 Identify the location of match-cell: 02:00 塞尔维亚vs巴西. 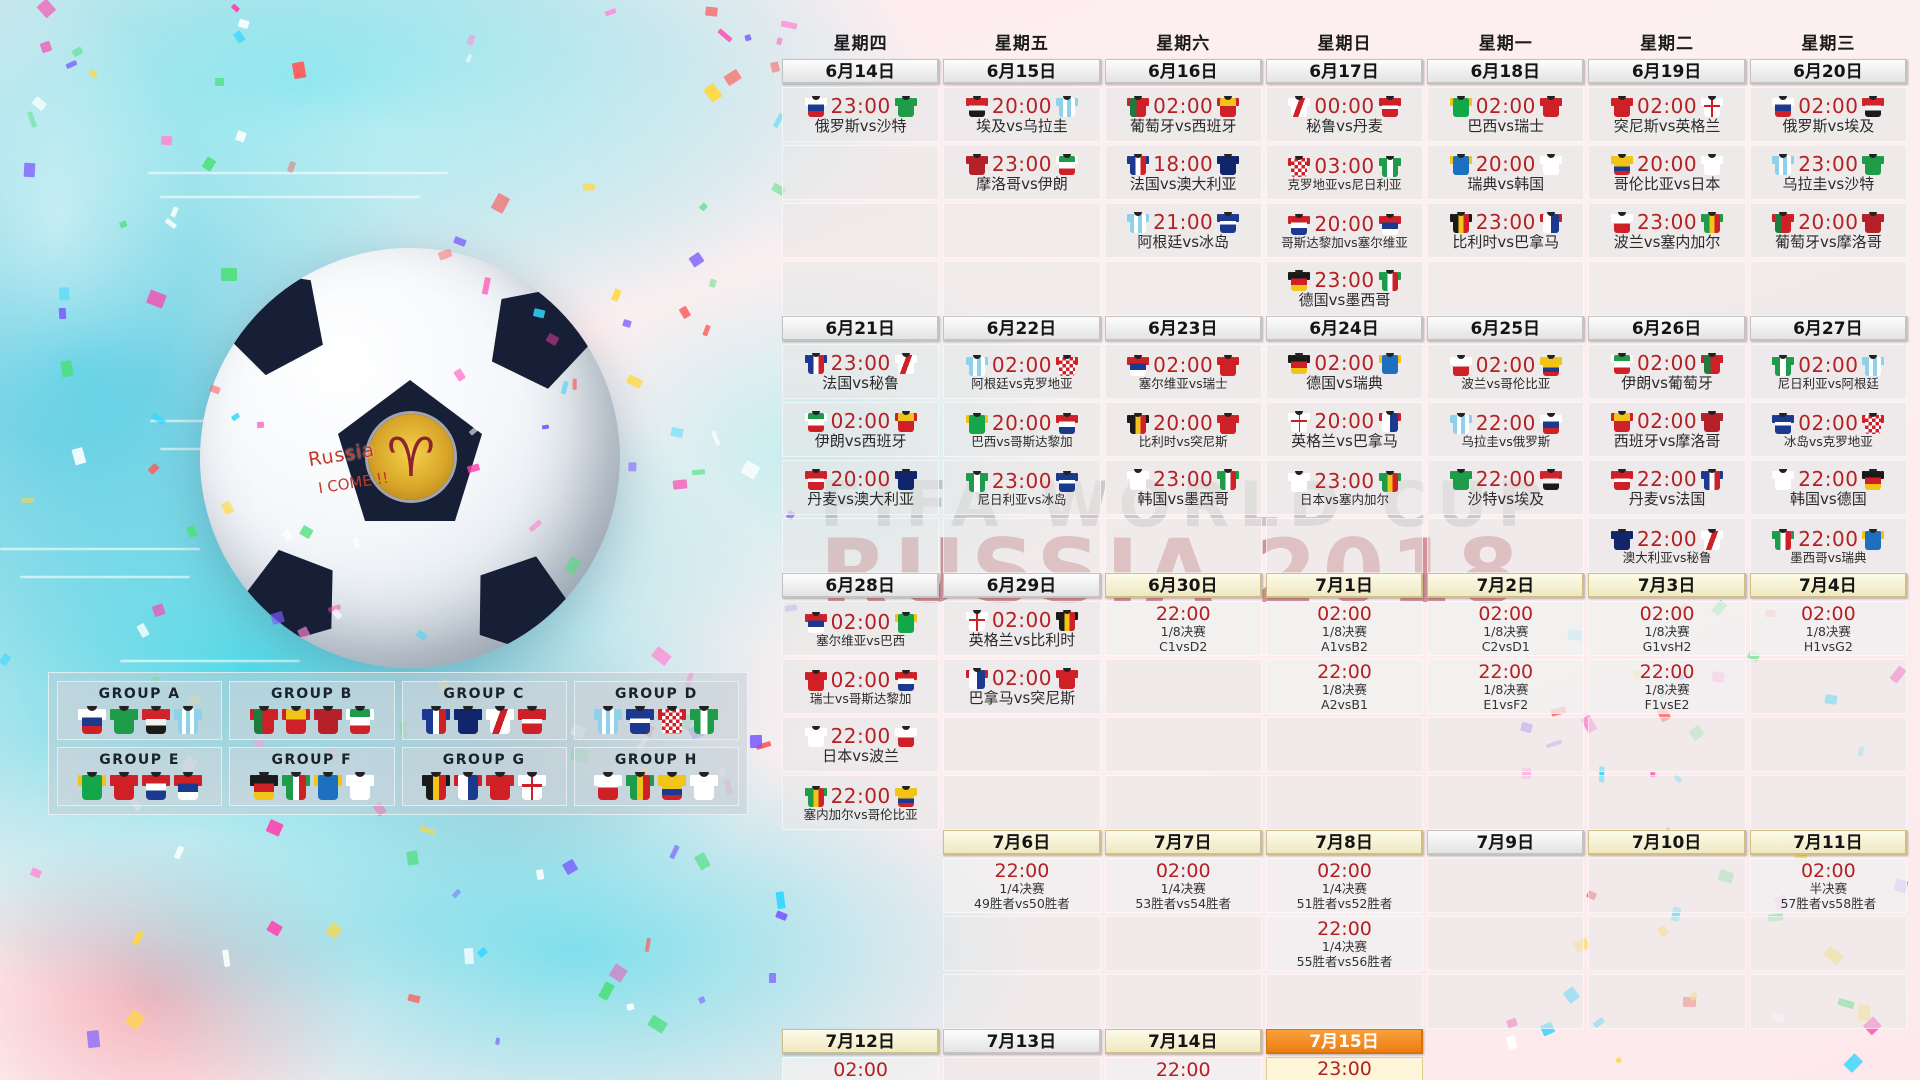
(861, 628).